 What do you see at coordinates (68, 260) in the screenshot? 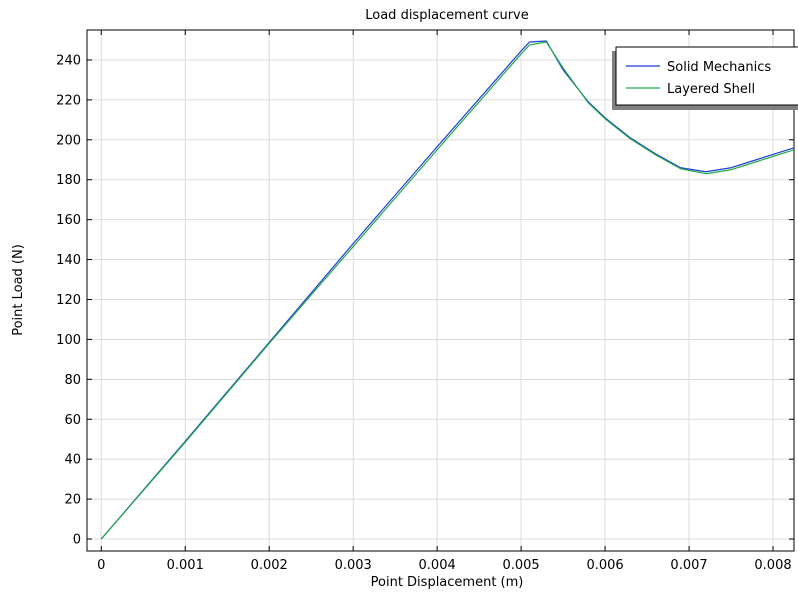
I see `y-tick-label: 140` at bounding box center [68, 260].